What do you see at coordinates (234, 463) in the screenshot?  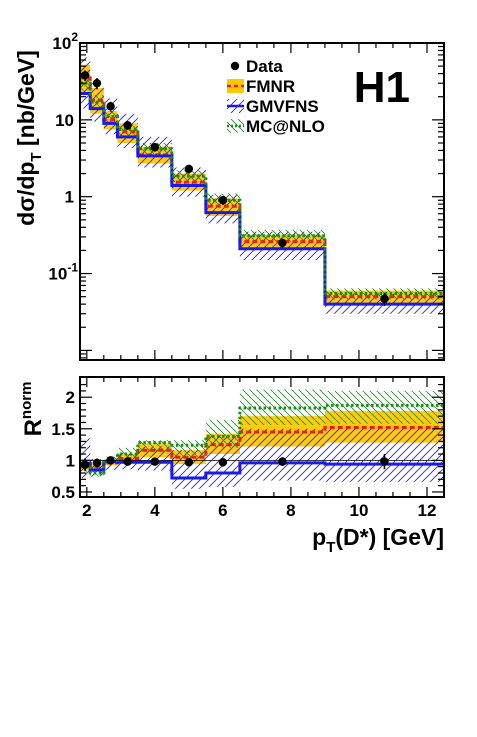 I see `ratio-data-points` at bounding box center [234, 463].